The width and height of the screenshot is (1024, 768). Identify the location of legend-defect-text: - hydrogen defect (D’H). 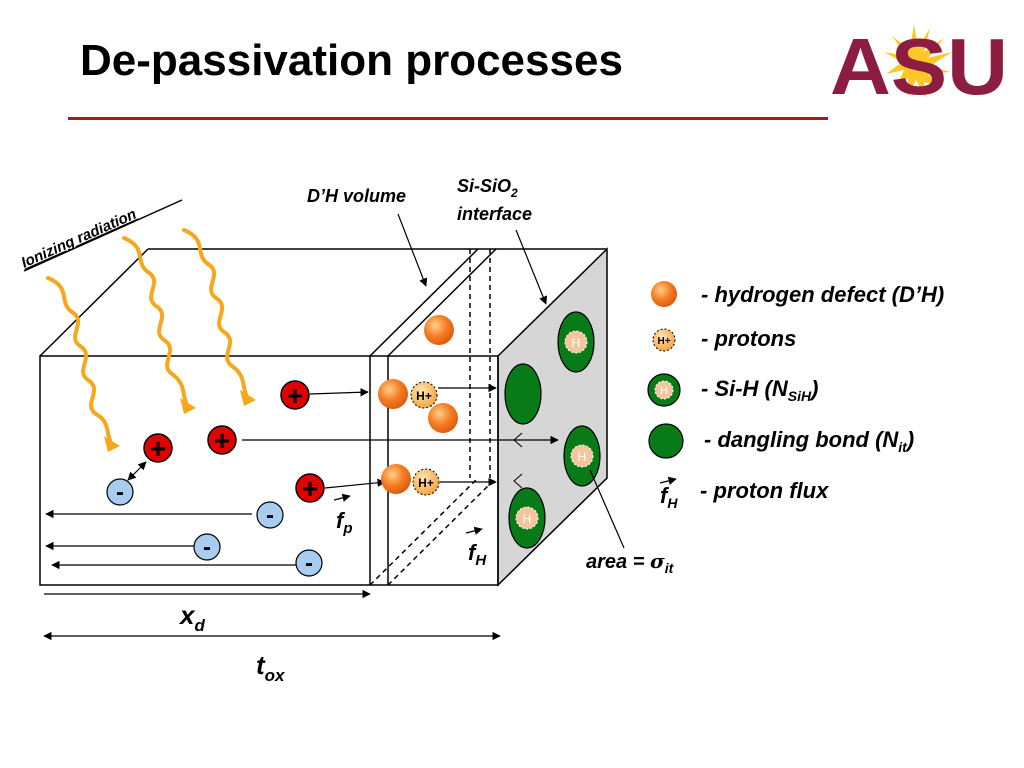
(822, 294).